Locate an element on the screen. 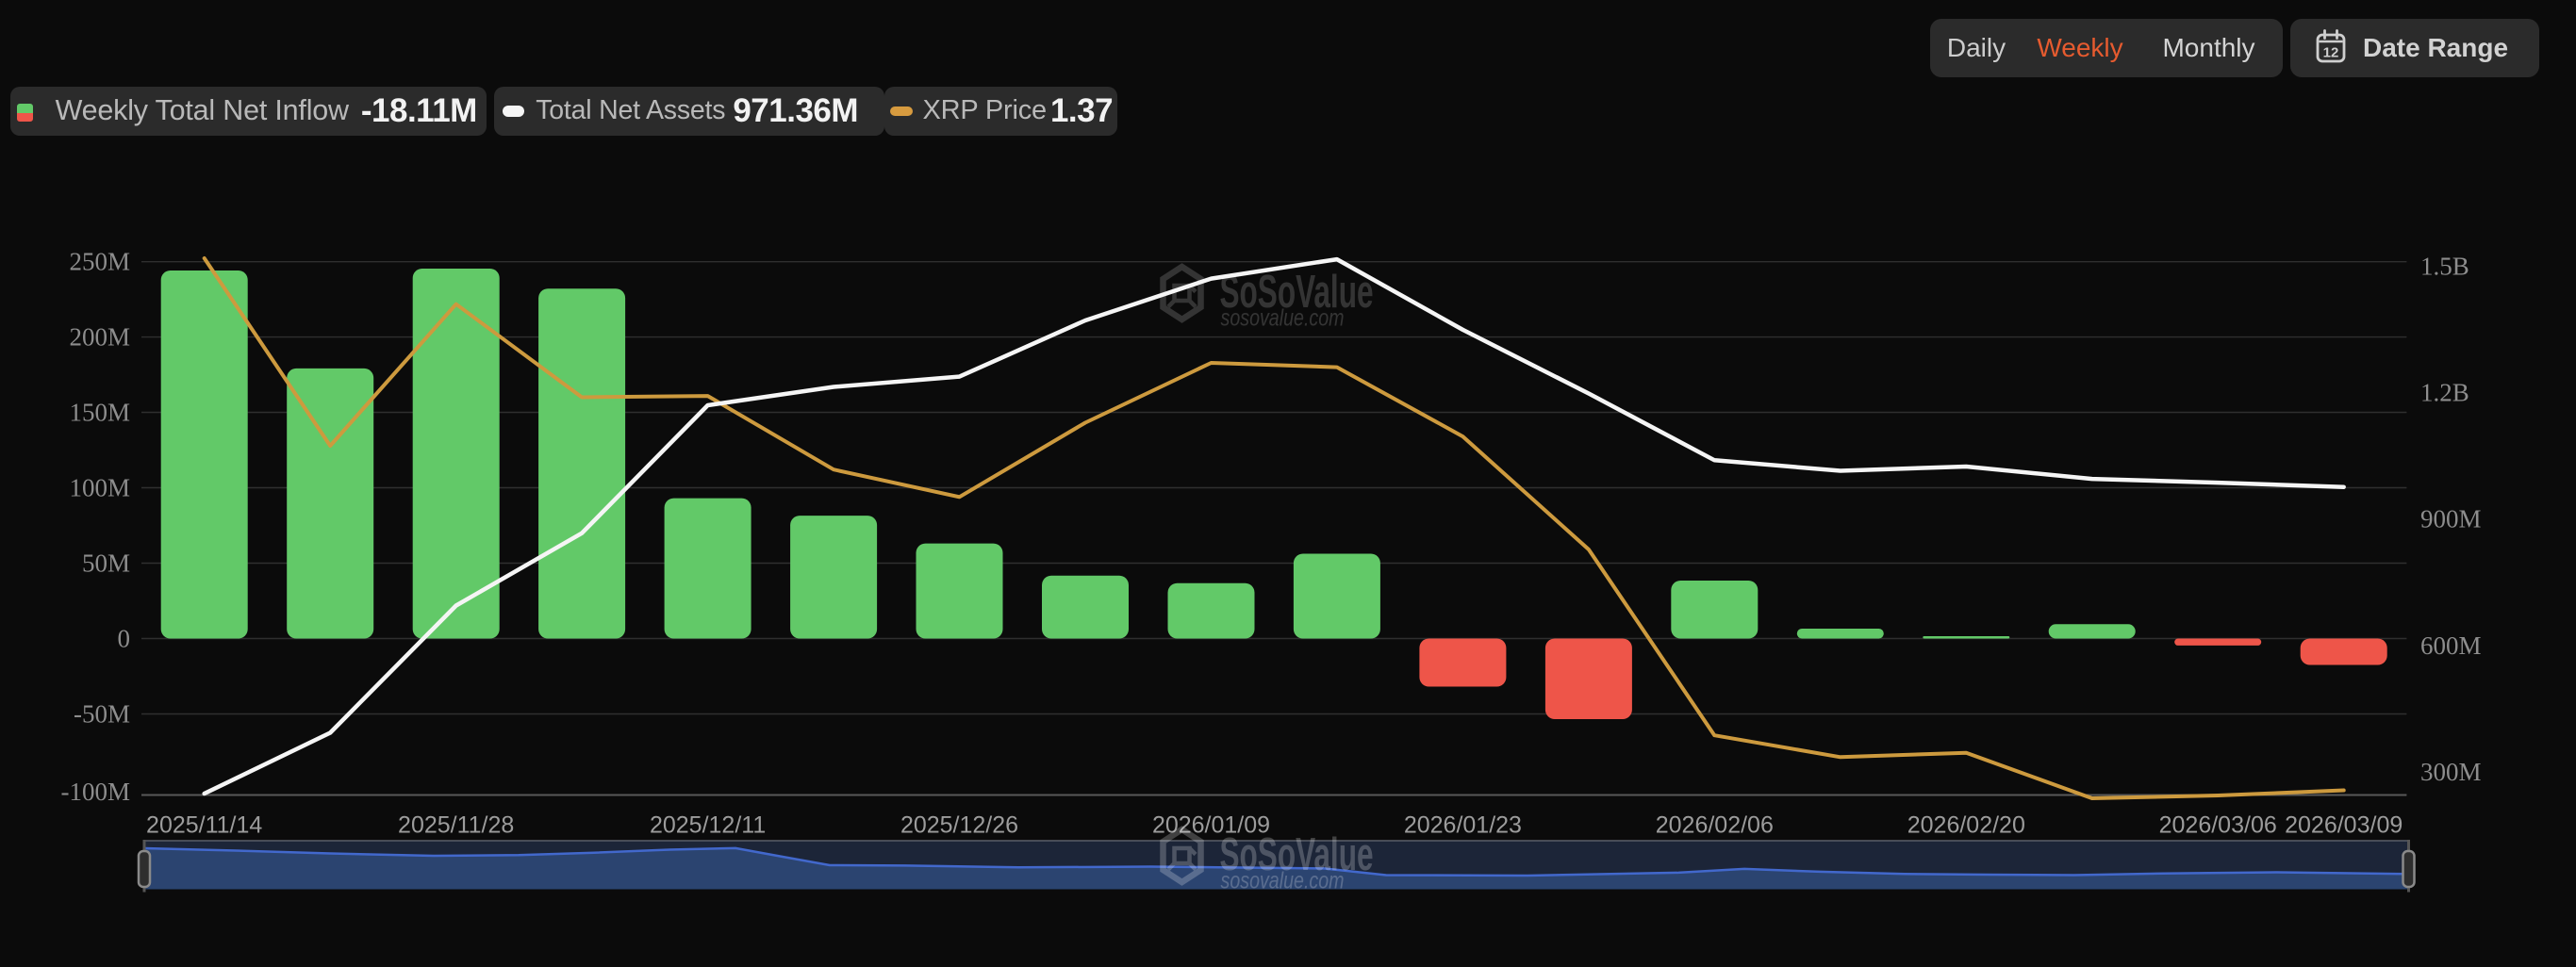 This screenshot has height=967, width=2576. svg-text: 2026/02/06 is located at coordinates (1715, 826).